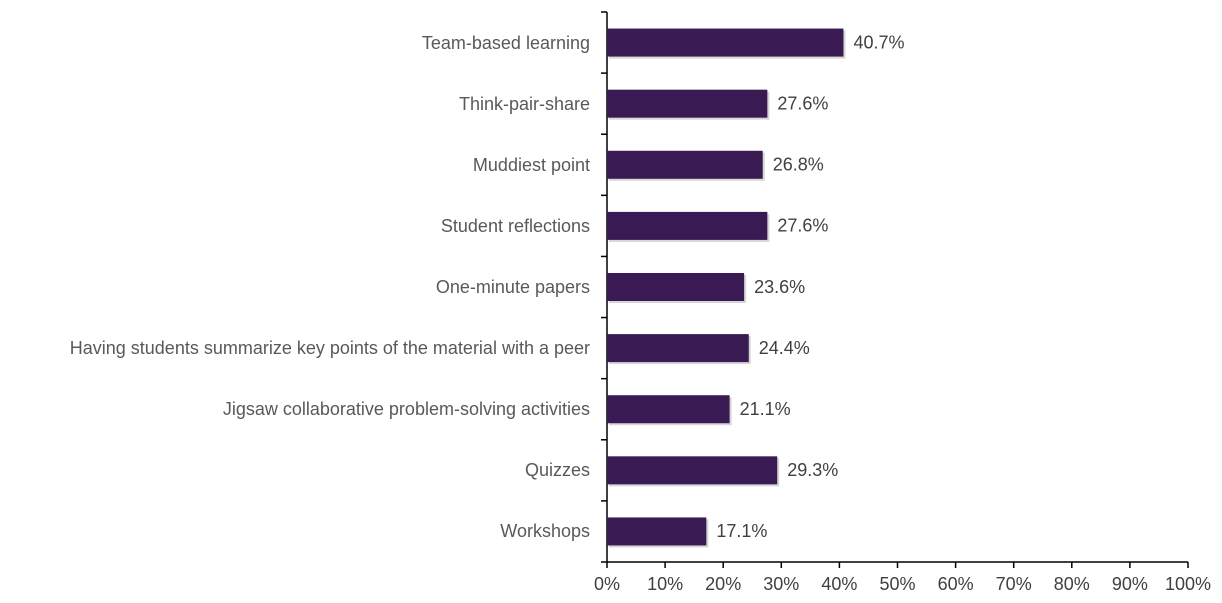 Image resolution: width=1222 pixels, height=603 pixels. Describe the element at coordinates (956, 584) in the screenshot. I see `x-tick-label: 60%` at that location.